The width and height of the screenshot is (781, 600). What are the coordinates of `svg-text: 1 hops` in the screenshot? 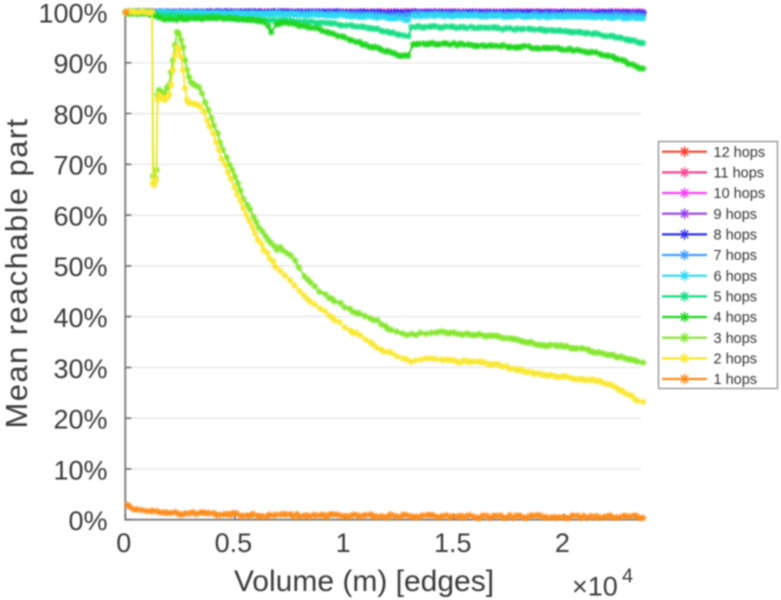 It's located at (736, 380).